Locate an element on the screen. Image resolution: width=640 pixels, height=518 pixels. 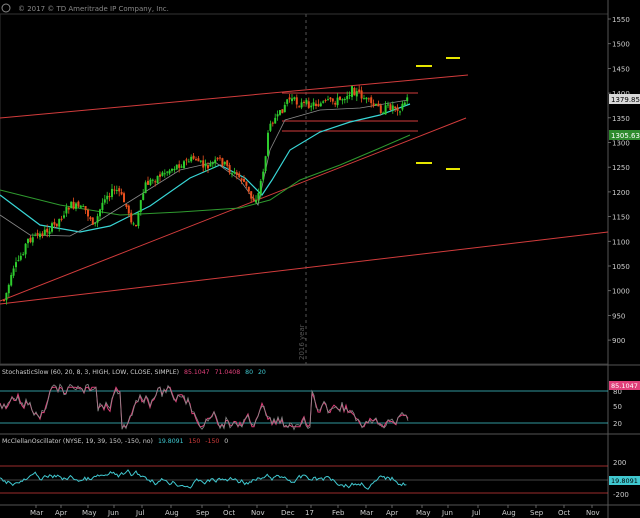
price-tick-label: 1050 is located at coordinates (621, 267).